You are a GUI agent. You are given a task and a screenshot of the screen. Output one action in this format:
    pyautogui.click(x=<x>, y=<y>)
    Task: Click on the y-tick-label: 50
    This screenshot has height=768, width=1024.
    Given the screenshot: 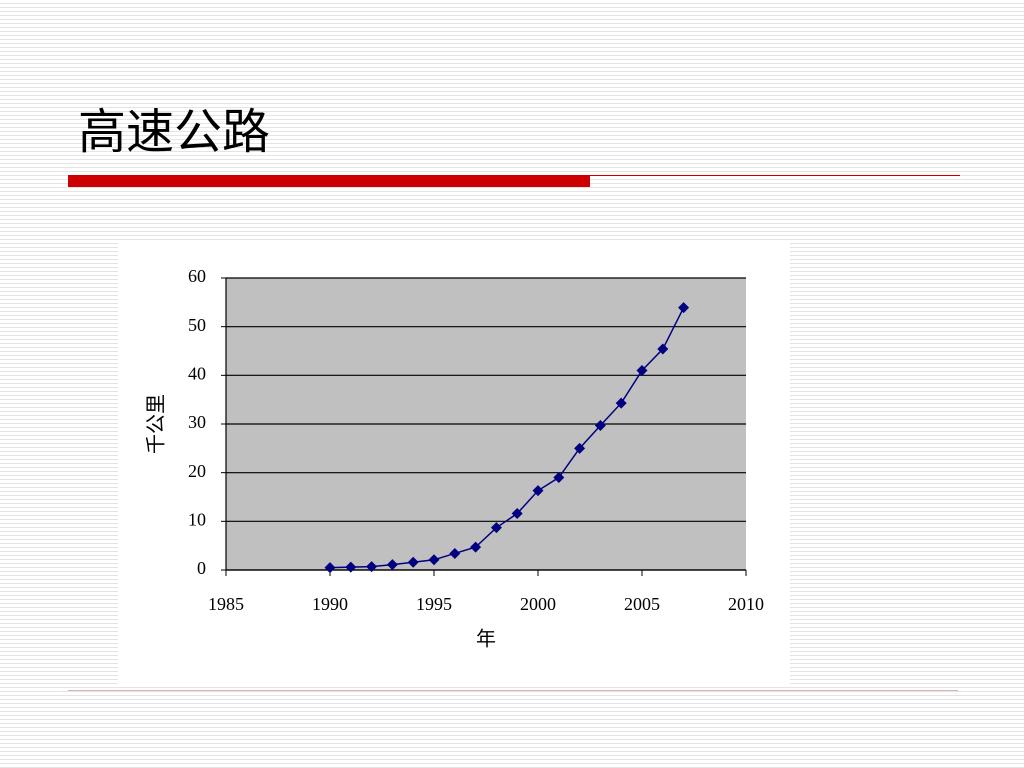 What is the action you would take?
    pyautogui.click(x=197, y=325)
    